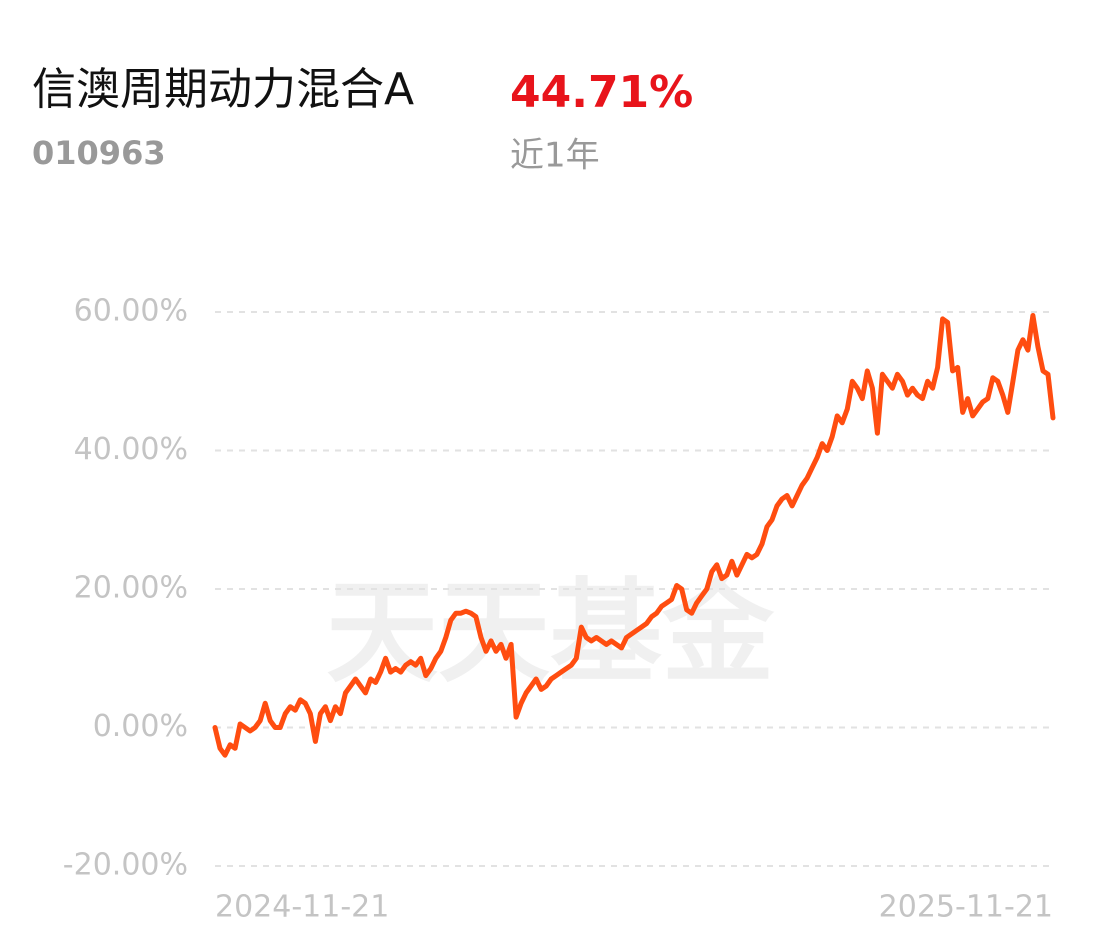 Image resolution: width=1102 pixels, height=951 pixels. What do you see at coordinates (966, 907) in the screenshot?
I see `x-tick-label: 2025-11-21` at bounding box center [966, 907].